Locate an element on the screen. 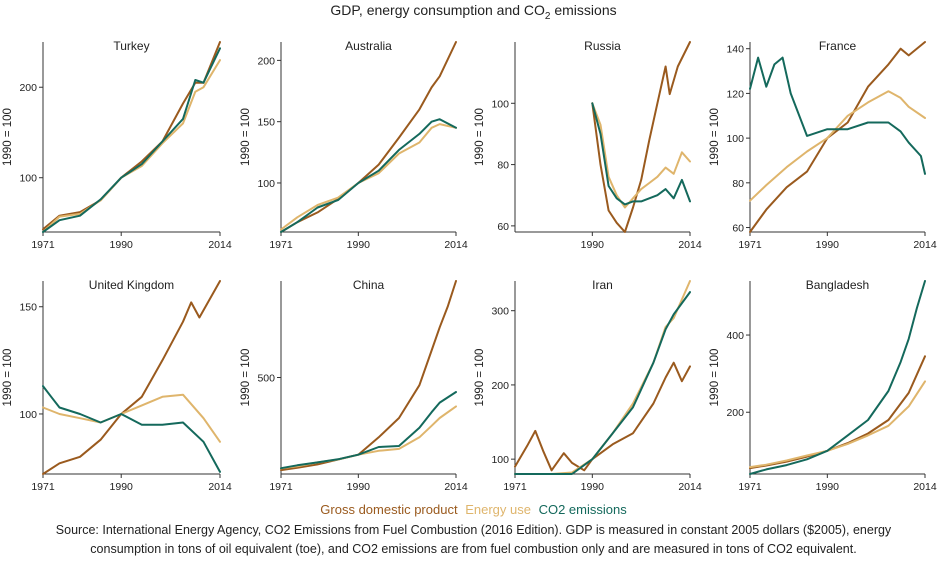  china-x-tick-label: 2014 is located at coordinates (456, 487).